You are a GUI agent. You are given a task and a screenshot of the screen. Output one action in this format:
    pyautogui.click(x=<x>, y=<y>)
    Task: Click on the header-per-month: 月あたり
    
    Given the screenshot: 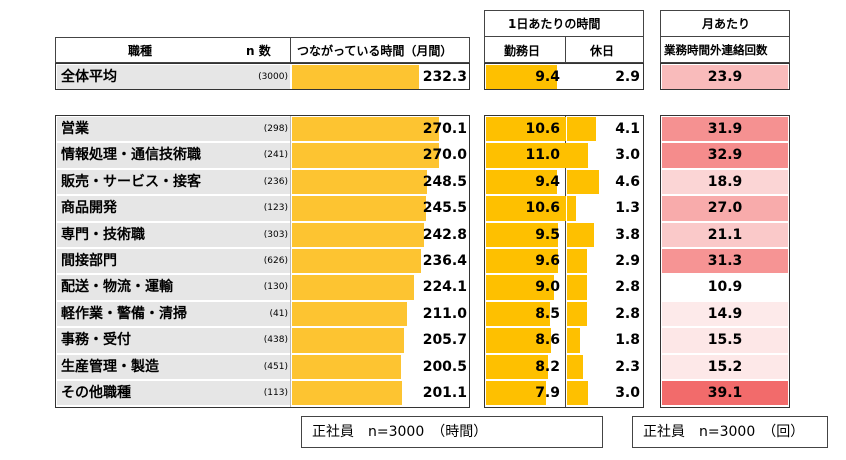 What is the action you would take?
    pyautogui.click(x=726, y=24)
    